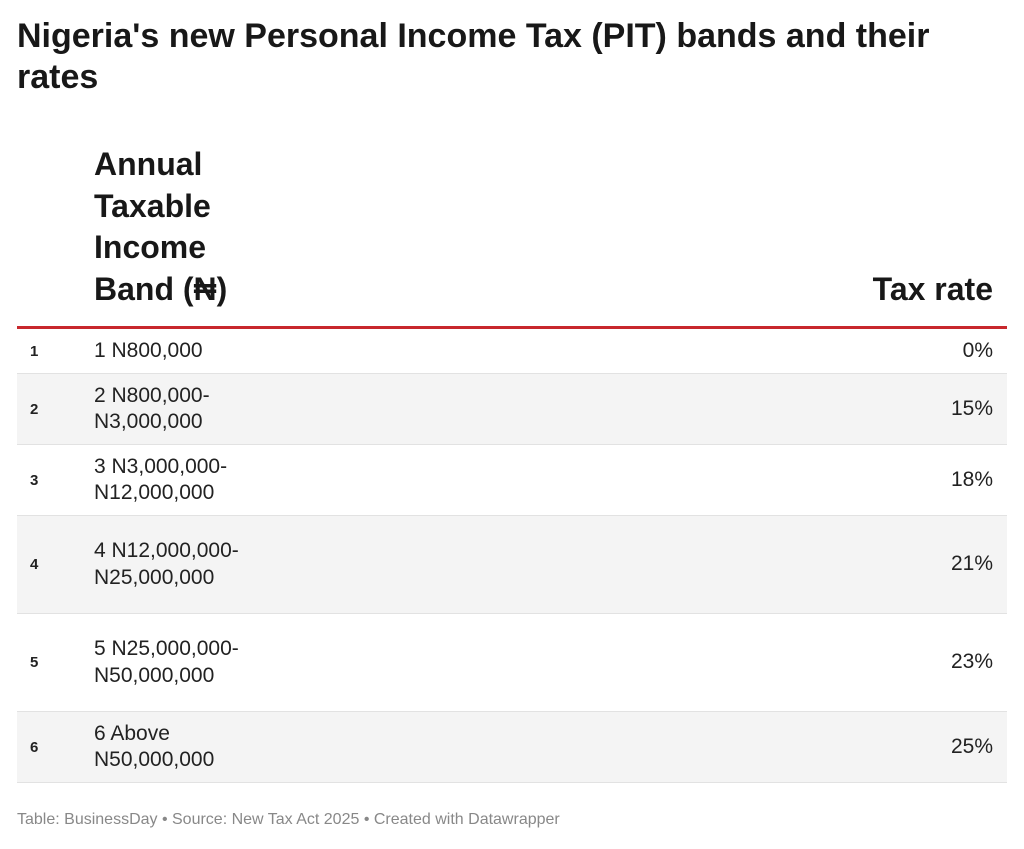  What do you see at coordinates (971, 408) in the screenshot?
I see `rate-cell: 15%` at bounding box center [971, 408].